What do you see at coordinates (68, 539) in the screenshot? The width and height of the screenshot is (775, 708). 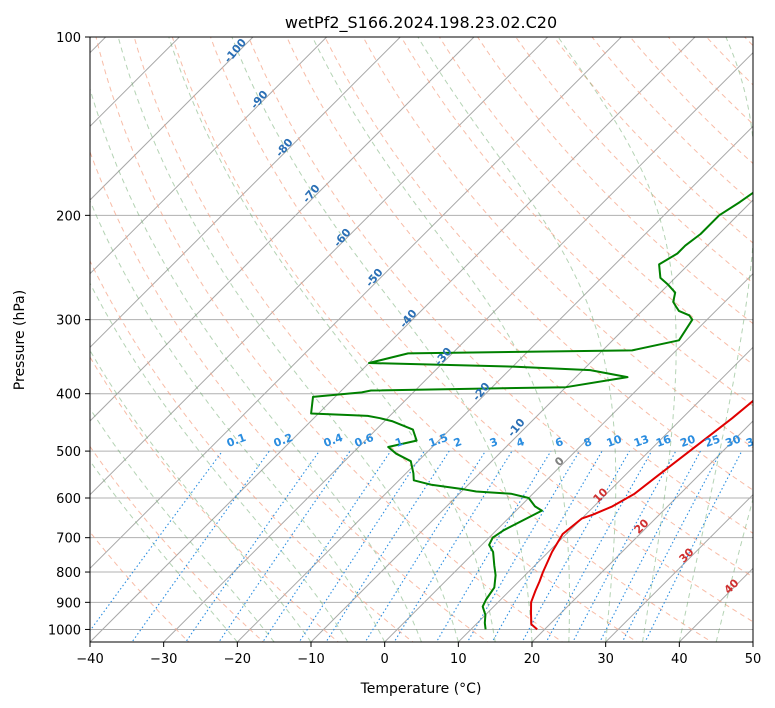 I see `y-tick-label: 700` at bounding box center [68, 539].